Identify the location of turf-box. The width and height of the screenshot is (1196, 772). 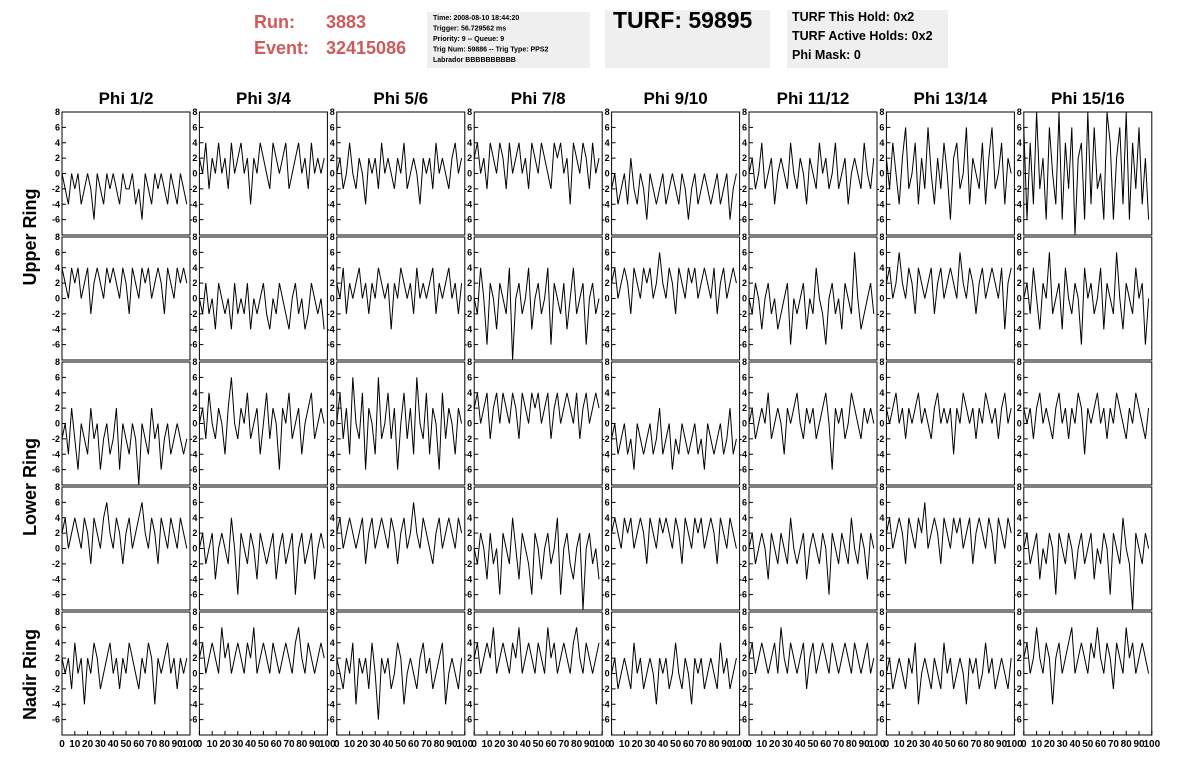
(687, 39).